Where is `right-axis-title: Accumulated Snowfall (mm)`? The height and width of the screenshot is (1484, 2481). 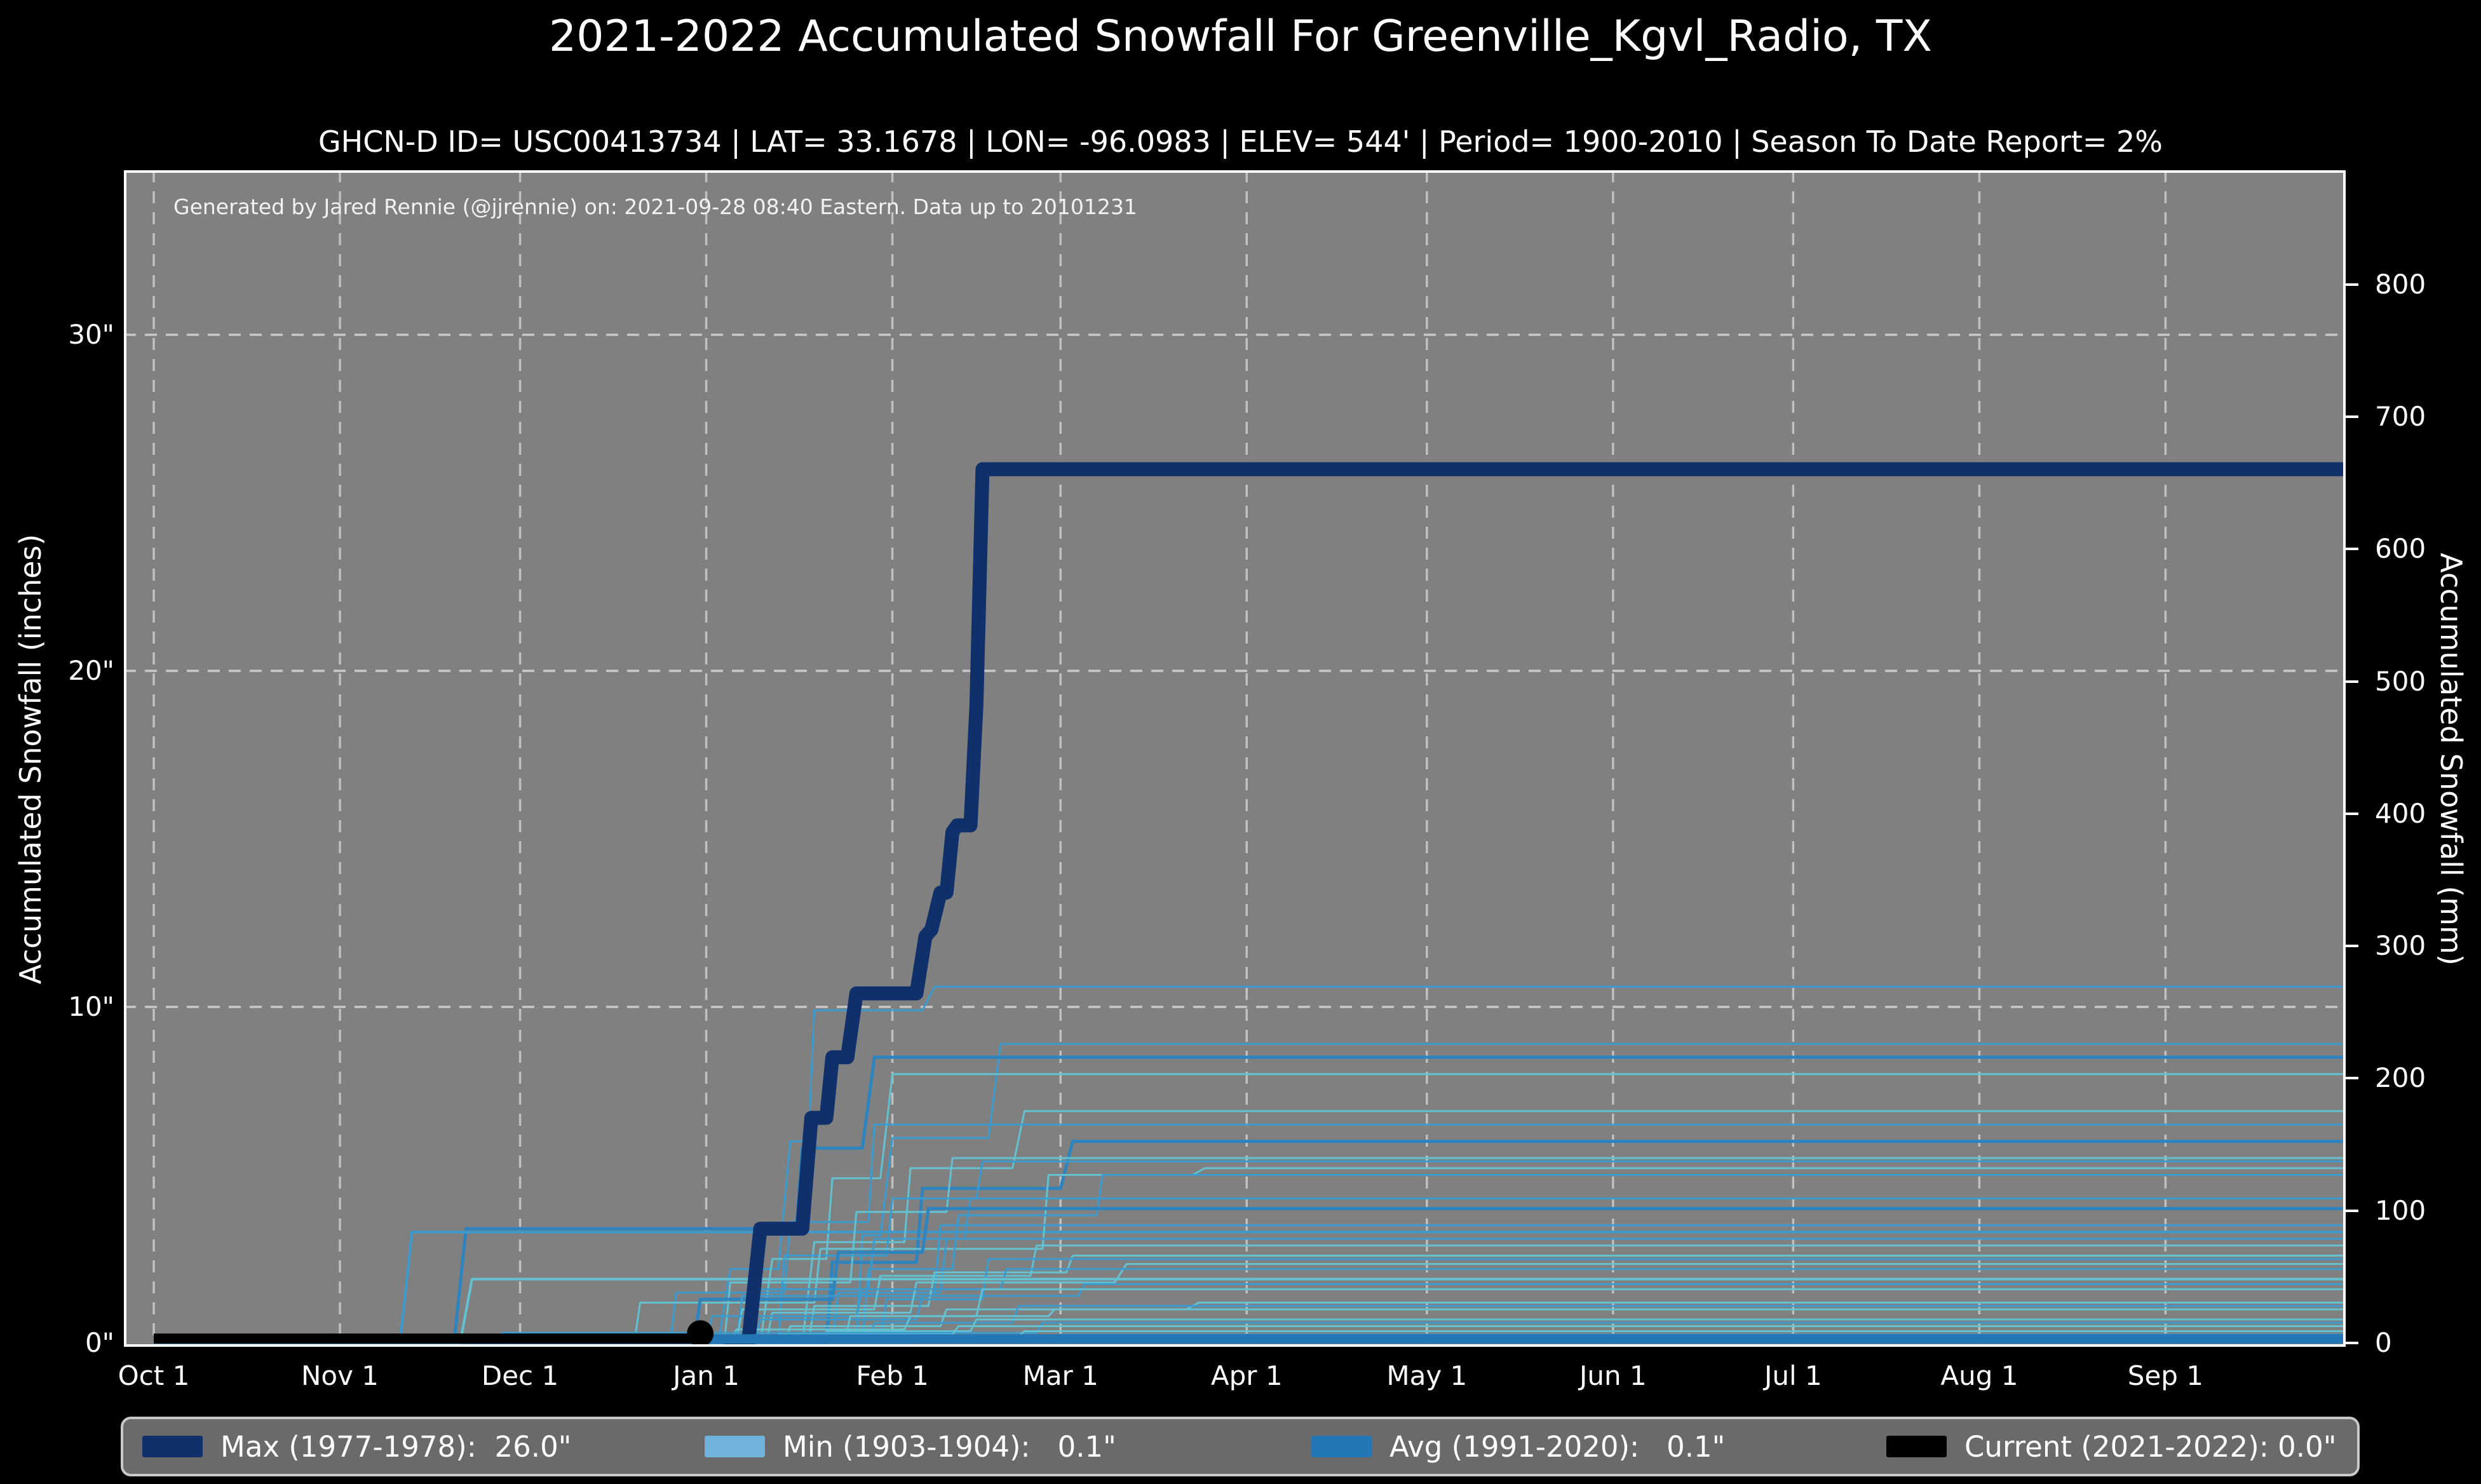 right-axis-title: Accumulated Snowfall (mm) is located at coordinates (2451, 759).